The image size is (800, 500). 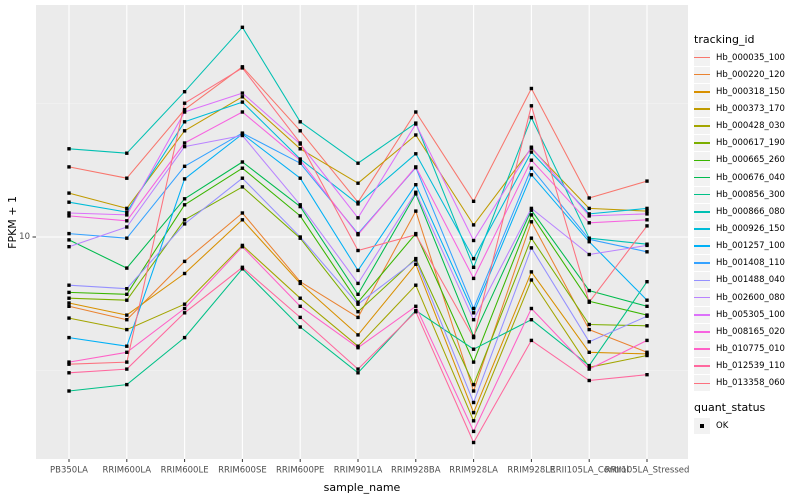 I want to click on x-tick-label: RRIM600LA, so click(x=126, y=471).